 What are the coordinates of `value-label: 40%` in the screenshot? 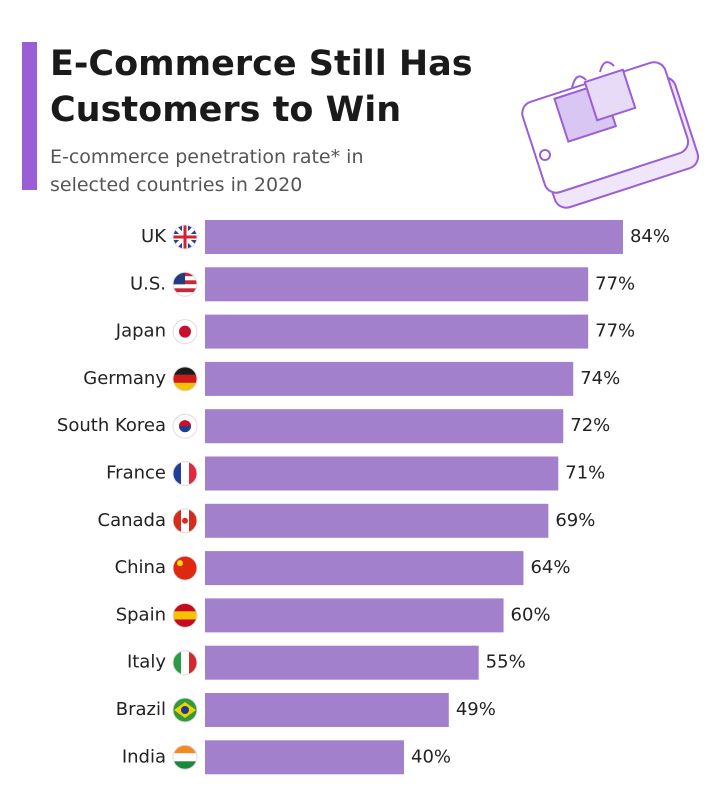 It's located at (431, 756).